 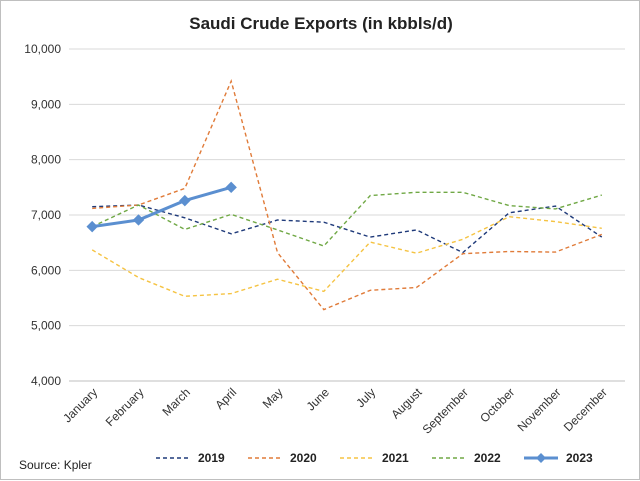 What do you see at coordinates (125, 407) in the screenshot?
I see `x-tick-label: February` at bounding box center [125, 407].